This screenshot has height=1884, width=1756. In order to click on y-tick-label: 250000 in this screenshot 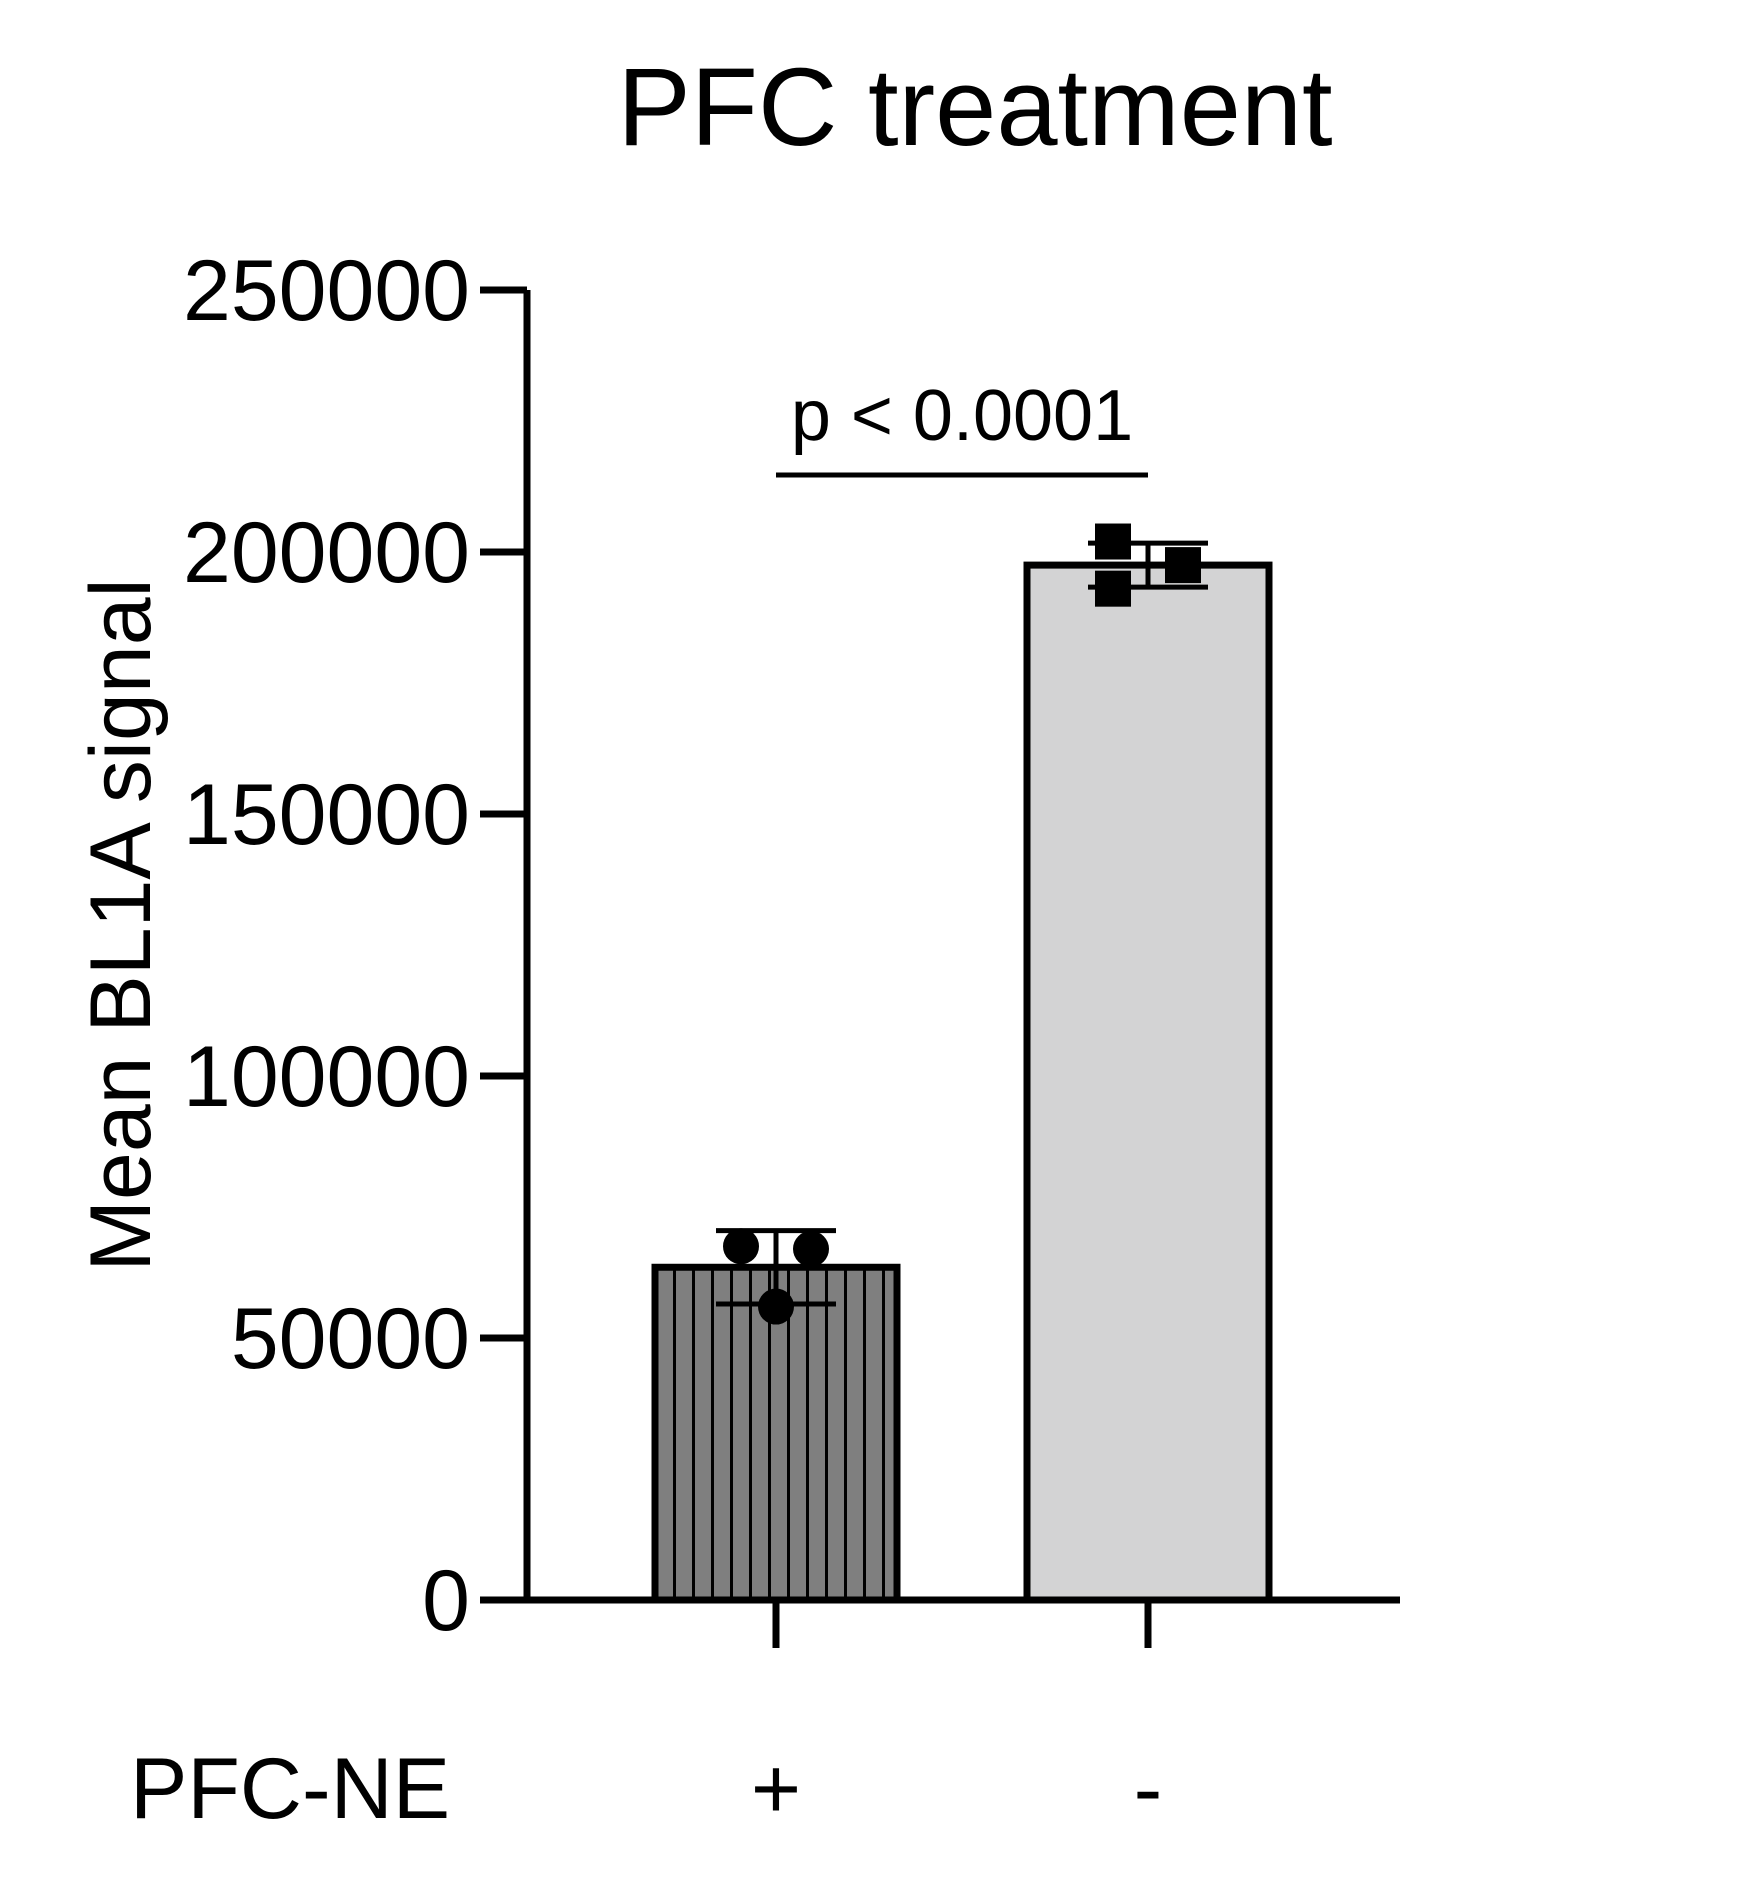, I will do `click(326, 291)`.